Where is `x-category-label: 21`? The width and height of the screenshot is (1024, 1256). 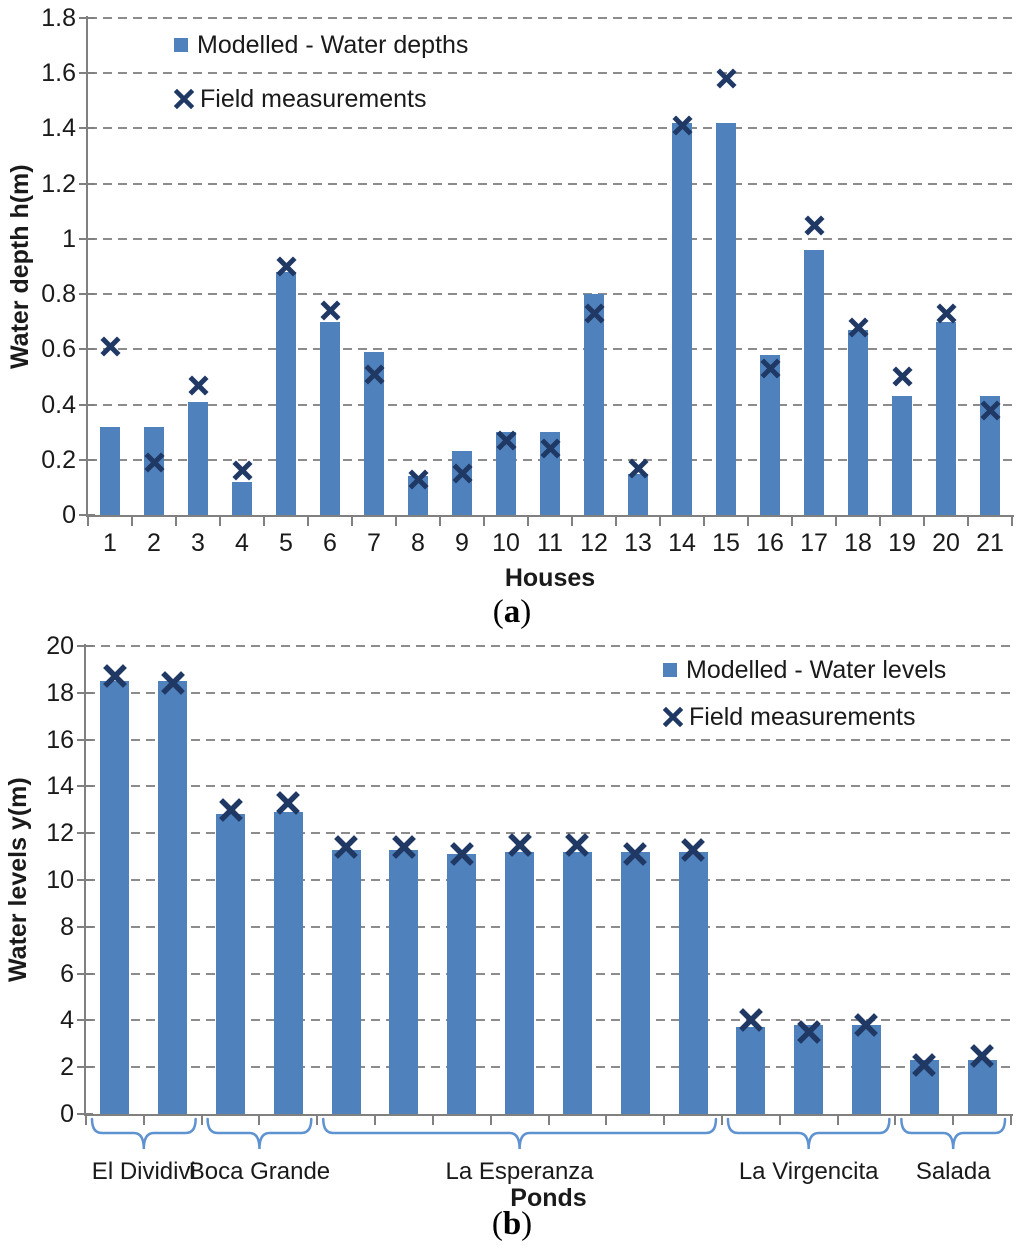
x-category-label: 21 is located at coordinates (990, 543).